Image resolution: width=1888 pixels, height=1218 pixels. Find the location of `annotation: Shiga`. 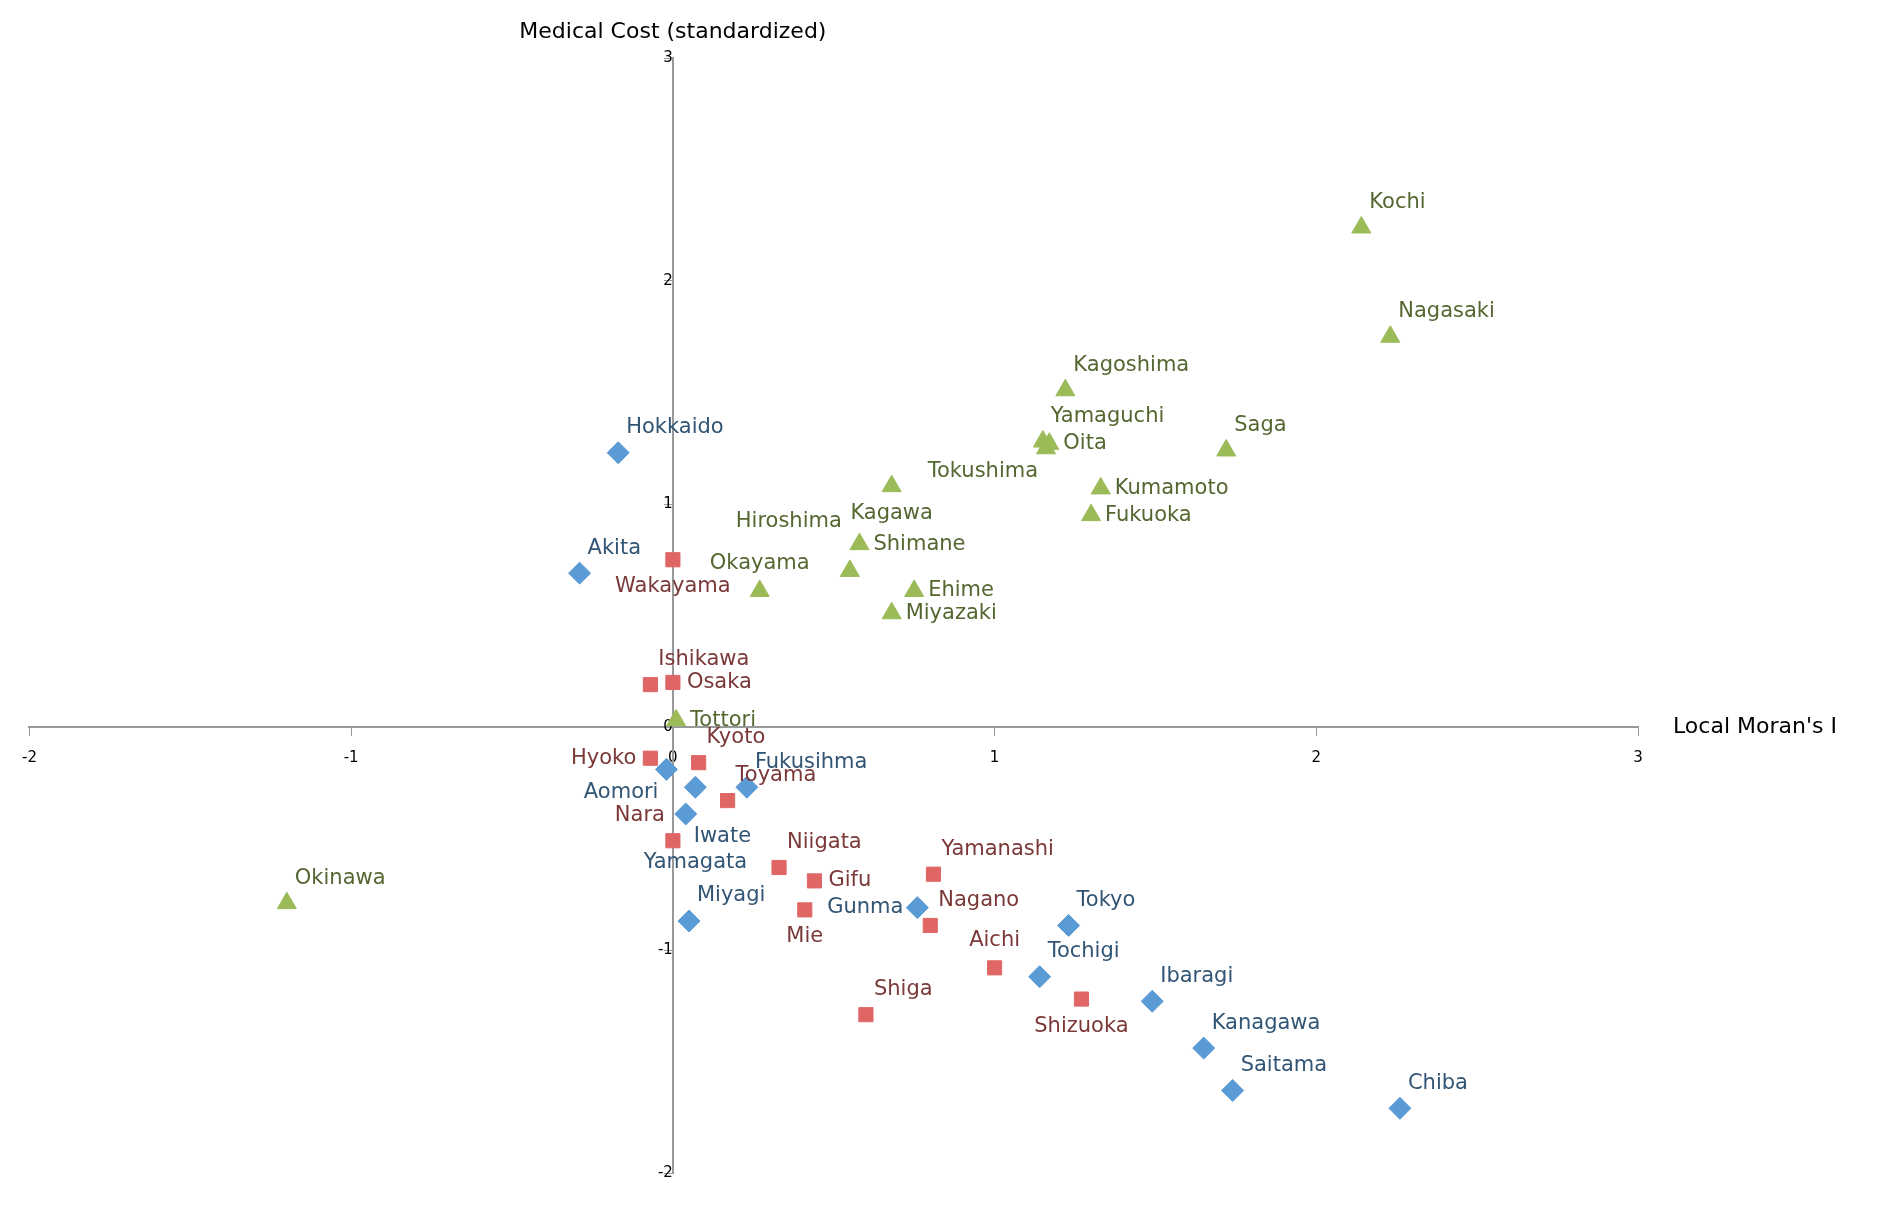

annotation: Shiga is located at coordinates (903, 988).